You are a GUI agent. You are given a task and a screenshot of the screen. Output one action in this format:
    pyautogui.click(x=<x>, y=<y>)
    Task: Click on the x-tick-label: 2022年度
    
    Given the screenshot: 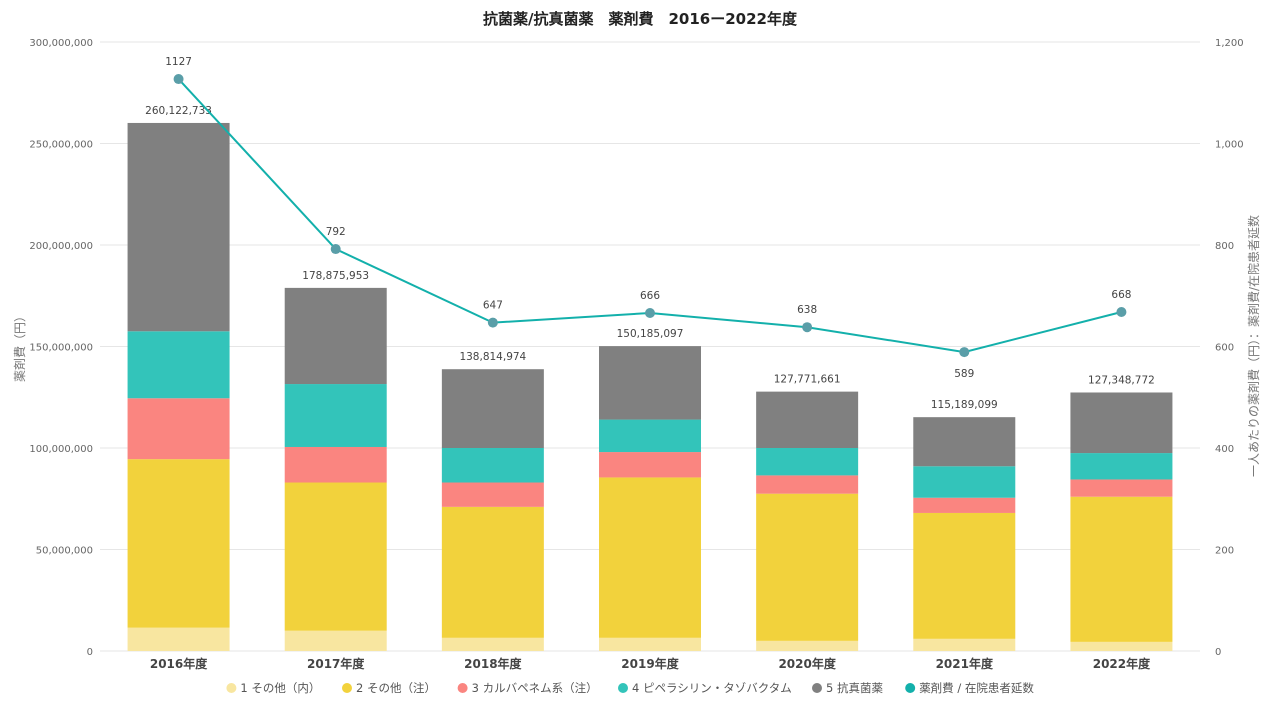 What is the action you would take?
    pyautogui.click(x=1122, y=663)
    